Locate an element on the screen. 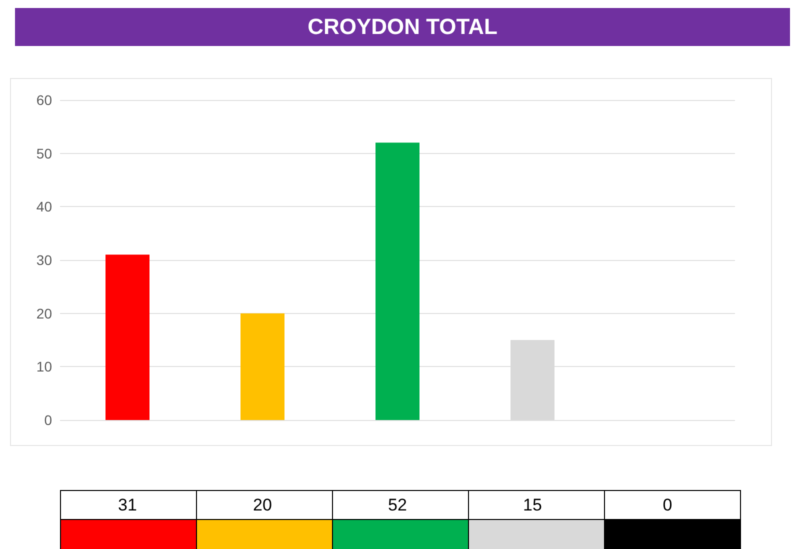 This screenshot has height=549, width=807. y-tick-label: 40 is located at coordinates (44, 206).